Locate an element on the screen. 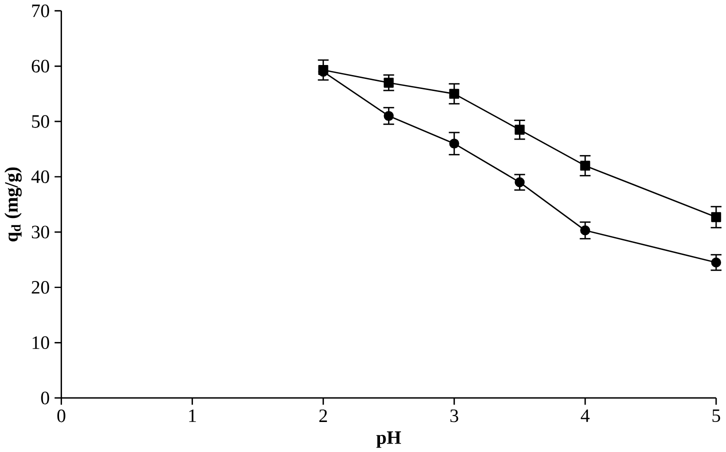  y-axis-title: q$_{d}$ (mg/g) is located at coordinates (13, 204).